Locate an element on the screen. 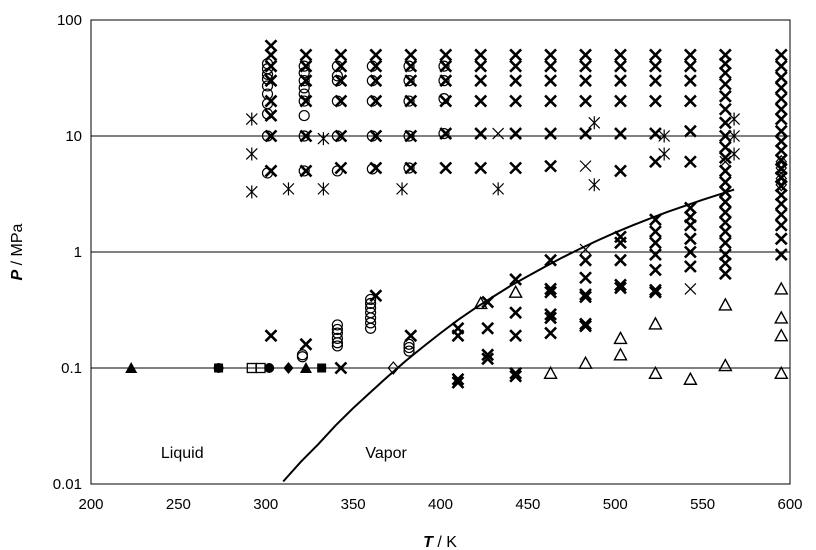  x-tick-label: 300 is located at coordinates (265, 504).